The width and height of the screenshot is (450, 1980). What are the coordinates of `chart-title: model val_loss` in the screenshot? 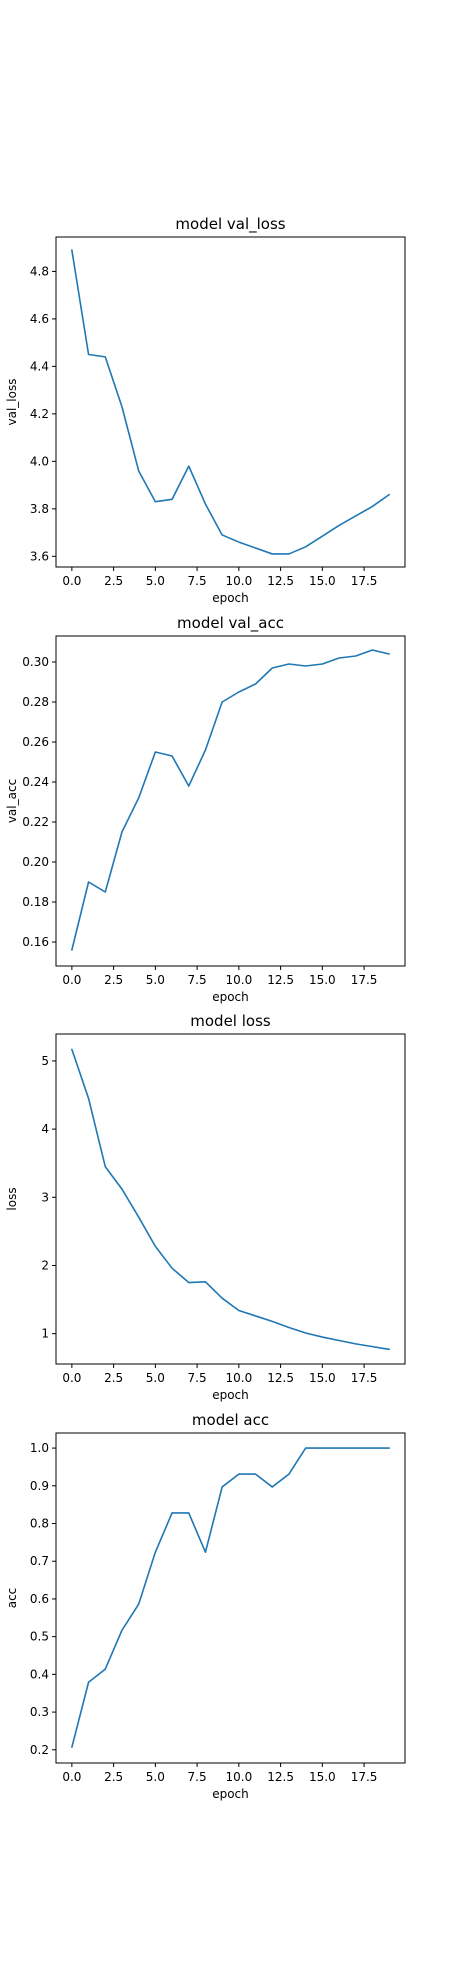 It's located at (230, 224).